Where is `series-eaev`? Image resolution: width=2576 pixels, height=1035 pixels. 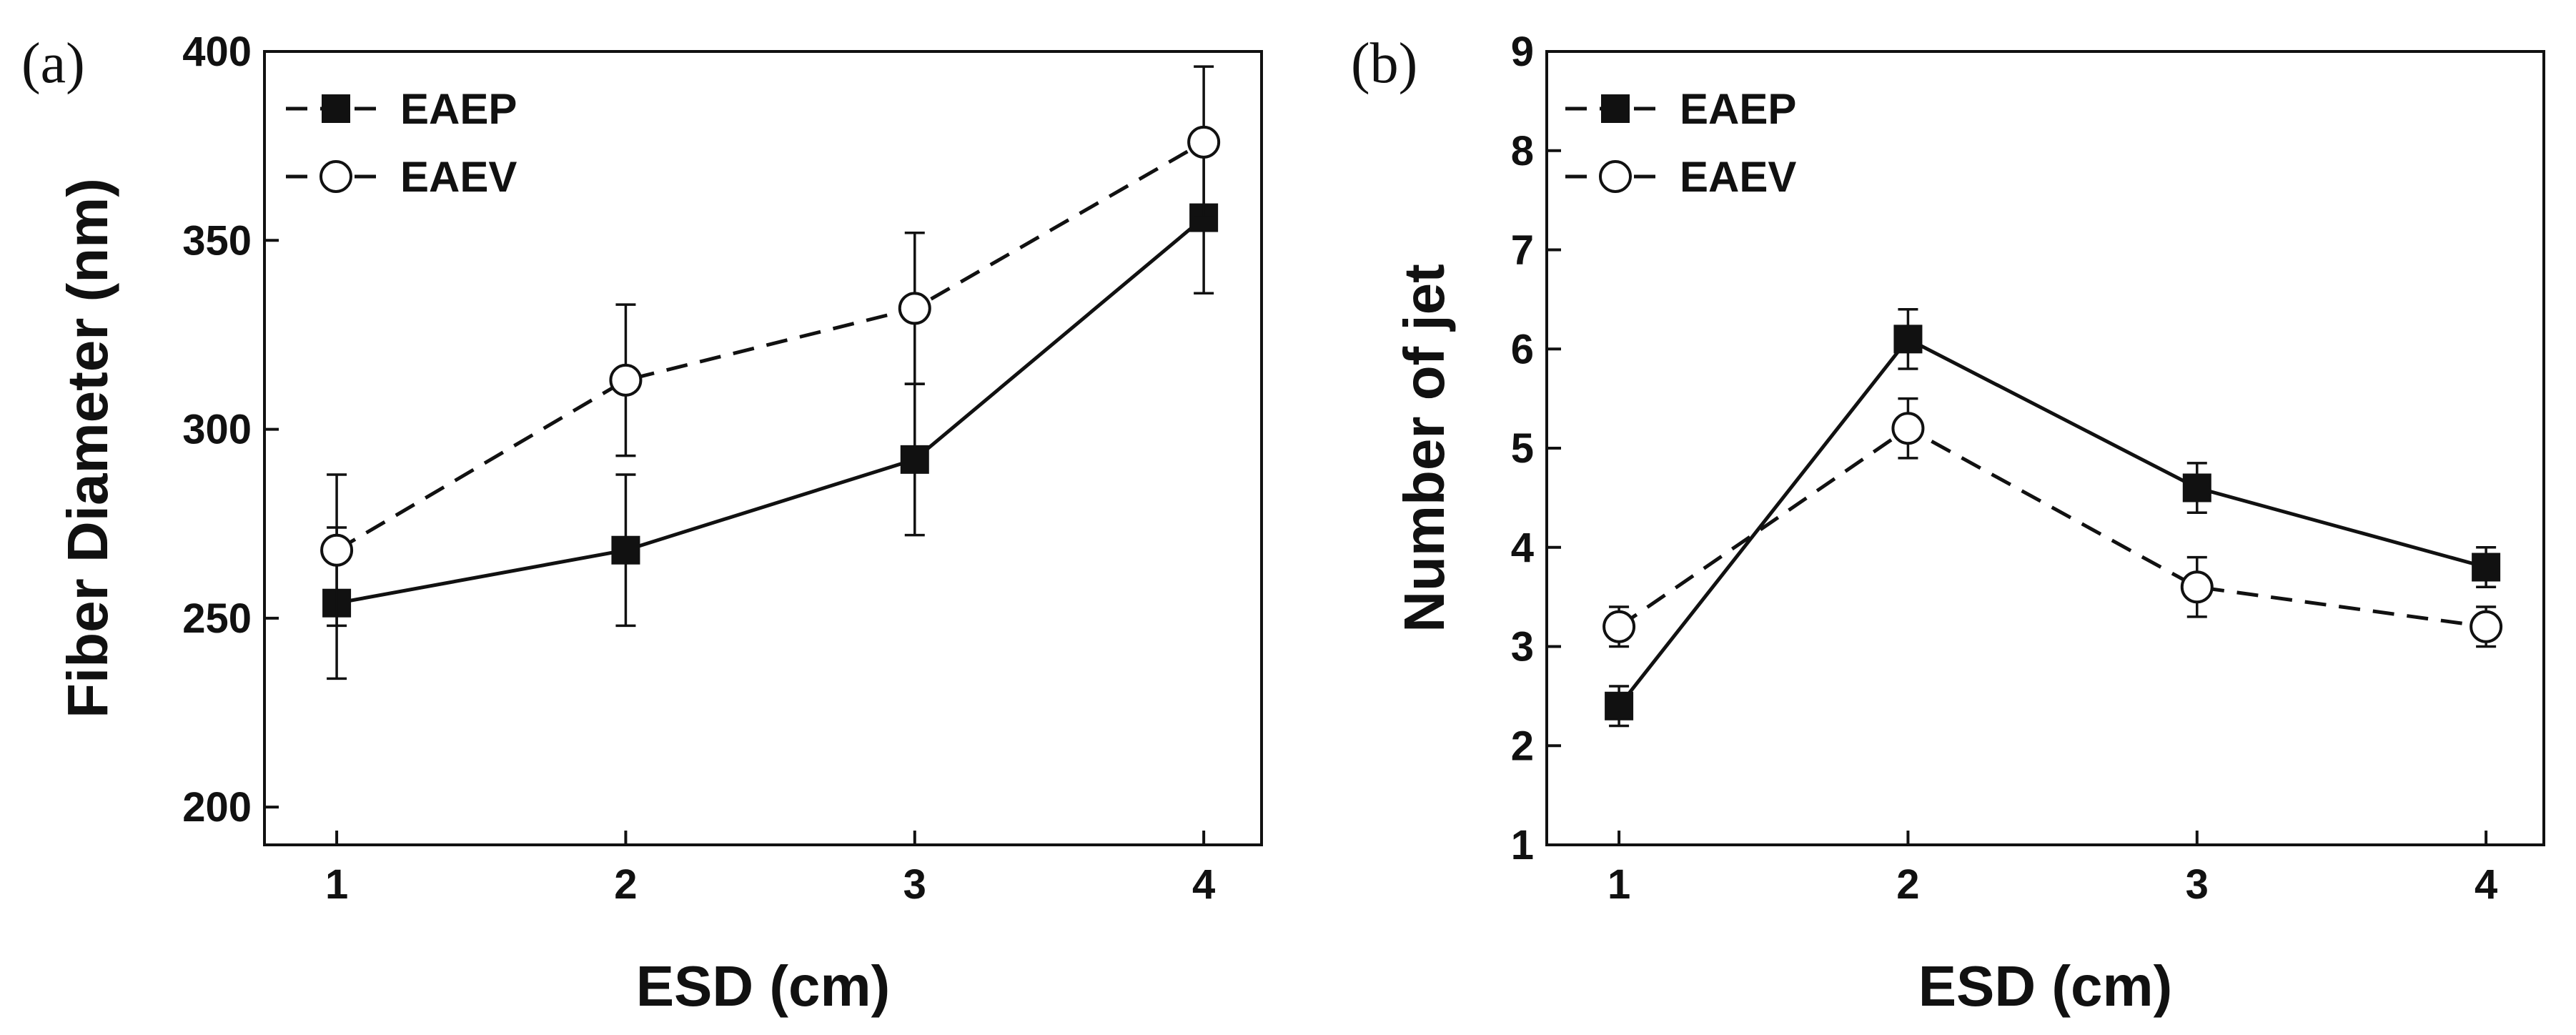
series-eaev is located at coordinates (2053, 522).